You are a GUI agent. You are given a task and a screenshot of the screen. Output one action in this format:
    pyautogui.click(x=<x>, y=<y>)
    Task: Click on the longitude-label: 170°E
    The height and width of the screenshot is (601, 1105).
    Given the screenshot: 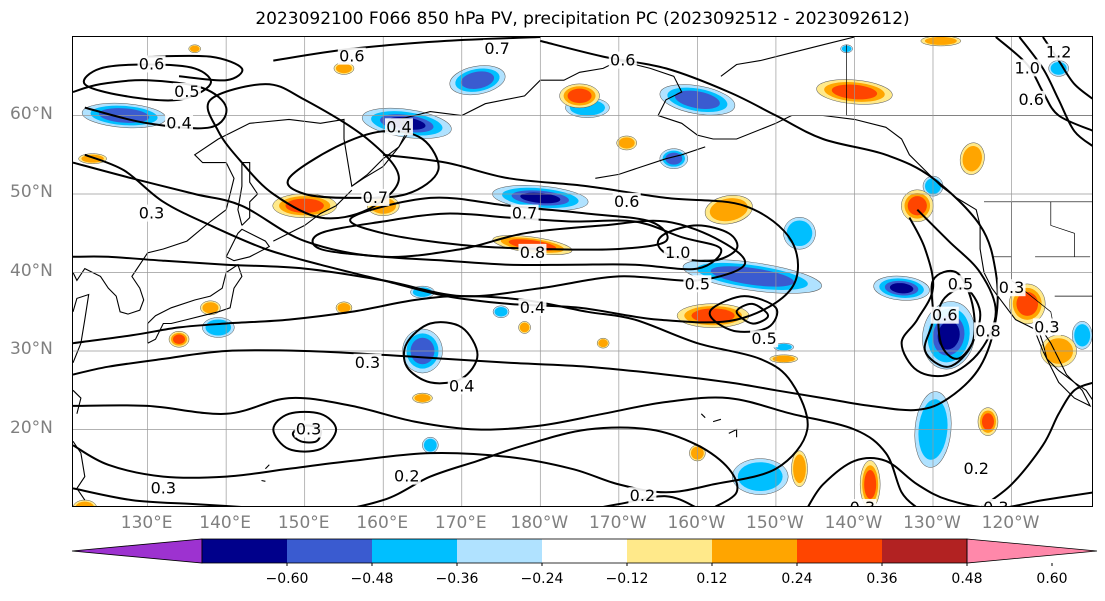 What is the action you would take?
    pyautogui.click(x=460, y=523)
    